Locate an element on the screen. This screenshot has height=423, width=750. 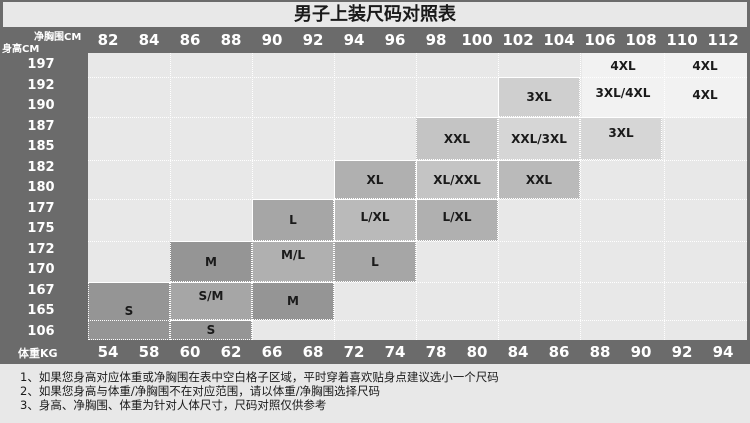
weight-tick: 90 is located at coordinates (641, 352).